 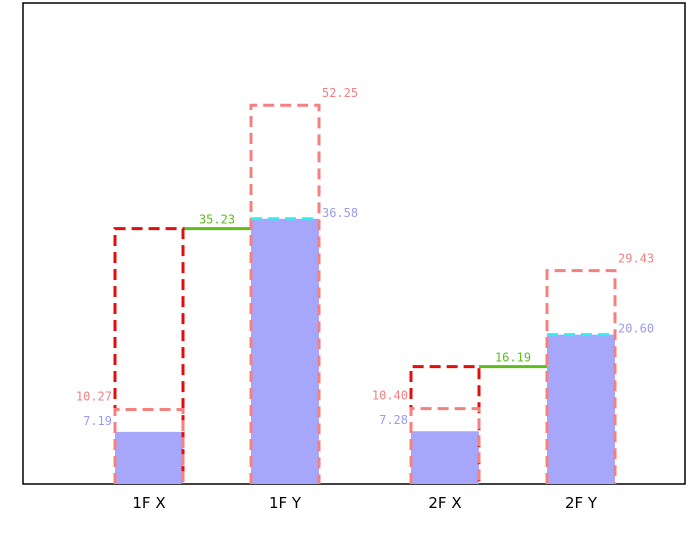 I want to click on filled-value-label-1f-x: 7.19, so click(x=97, y=421).